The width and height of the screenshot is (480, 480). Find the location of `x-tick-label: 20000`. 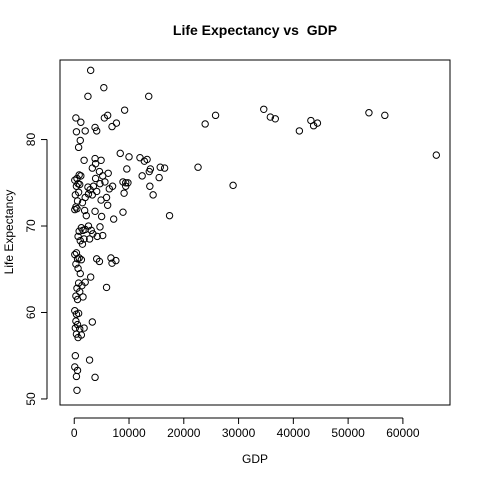

x-tick-label: 20000 is located at coordinates (184, 433).